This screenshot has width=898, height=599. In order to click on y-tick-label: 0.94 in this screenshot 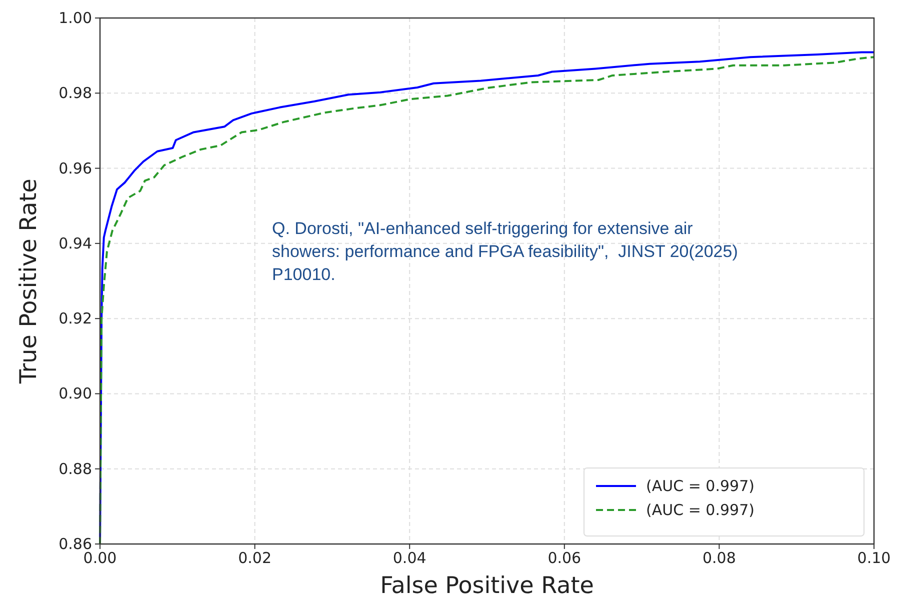, I will do `click(75, 243)`.